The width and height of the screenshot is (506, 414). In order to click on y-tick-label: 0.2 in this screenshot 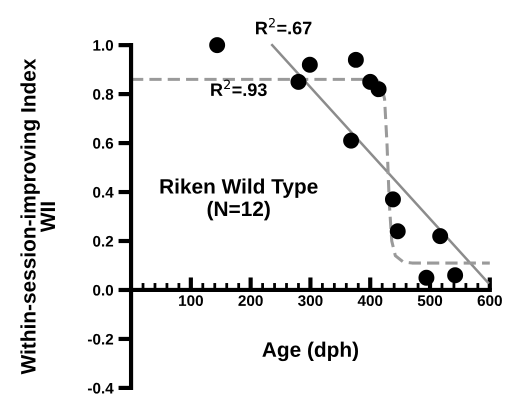, I will do `click(103, 241)`.